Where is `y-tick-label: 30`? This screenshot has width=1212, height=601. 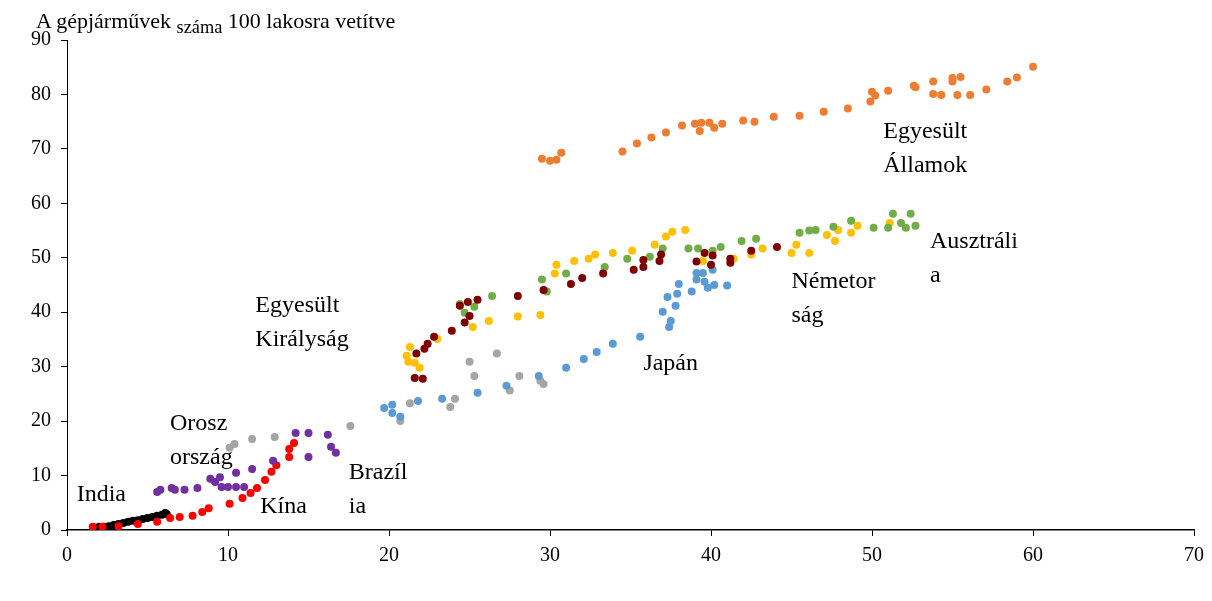 y-tick-label: 30 is located at coordinates (41, 364).